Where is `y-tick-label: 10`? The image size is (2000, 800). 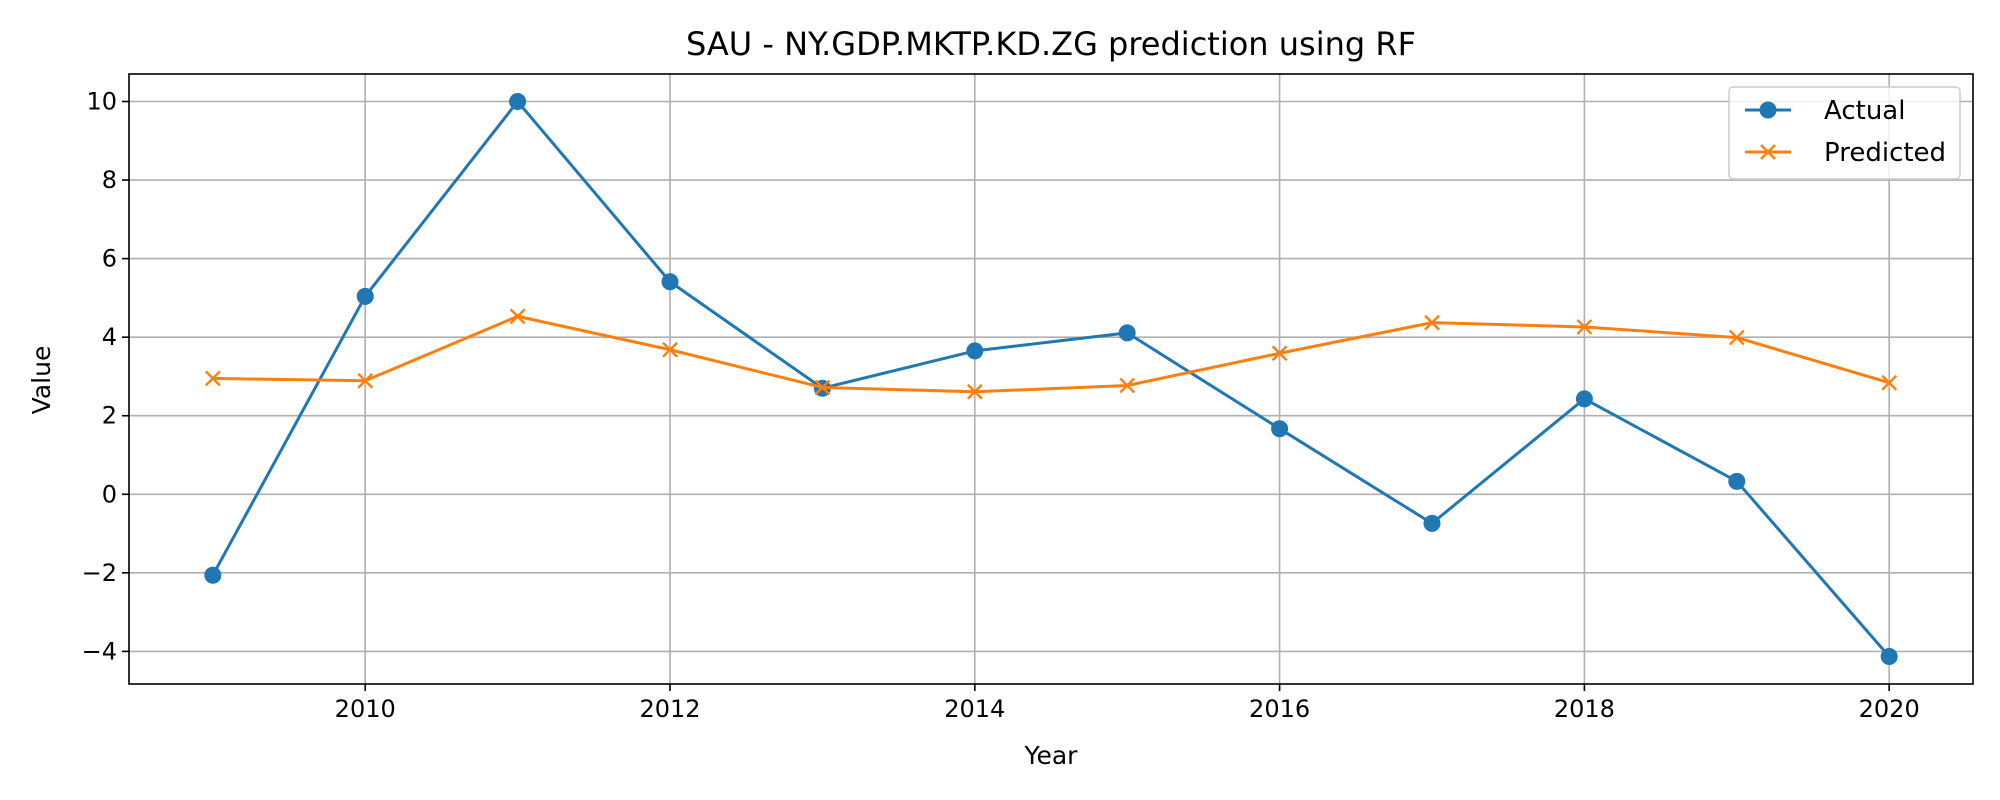
y-tick-label: 10 is located at coordinates (101, 101).